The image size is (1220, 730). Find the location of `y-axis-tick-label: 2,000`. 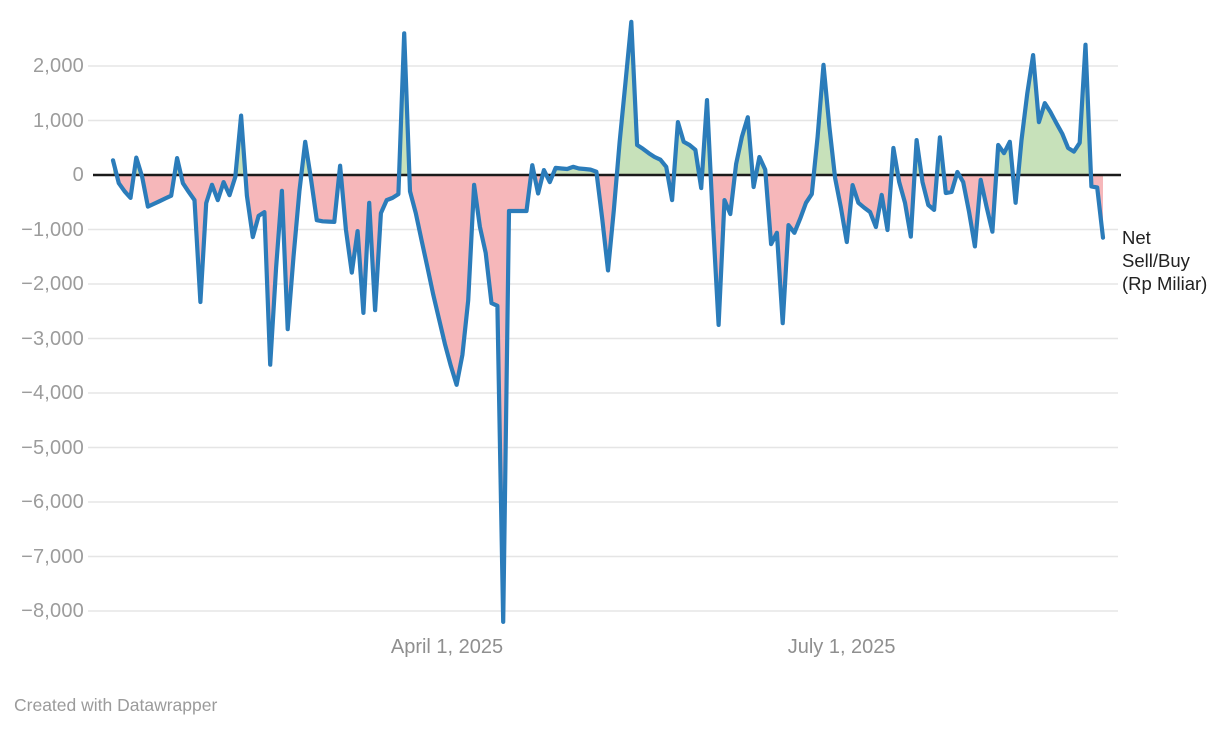

y-axis-tick-label: 2,000 is located at coordinates (58, 66).